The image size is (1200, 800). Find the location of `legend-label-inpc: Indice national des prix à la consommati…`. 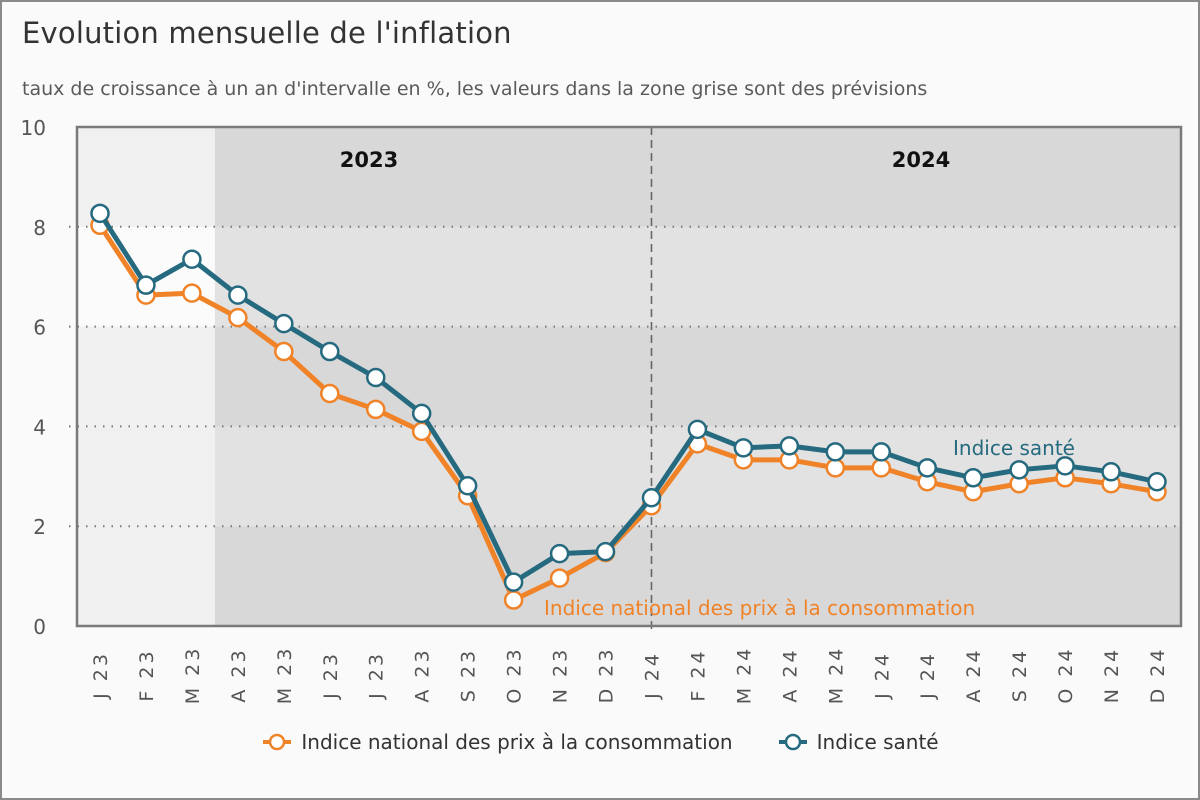

legend-label-inpc: Indice national des prix à la consommati… is located at coordinates (517, 742).